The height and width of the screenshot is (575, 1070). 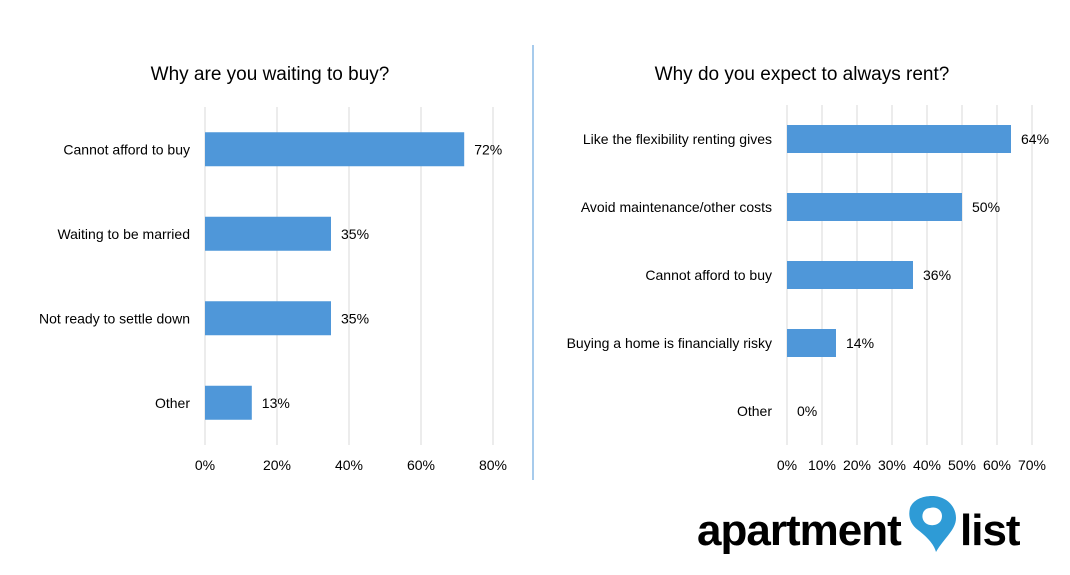 What do you see at coordinates (493, 465) in the screenshot?
I see `x-tick-label: 80%` at bounding box center [493, 465].